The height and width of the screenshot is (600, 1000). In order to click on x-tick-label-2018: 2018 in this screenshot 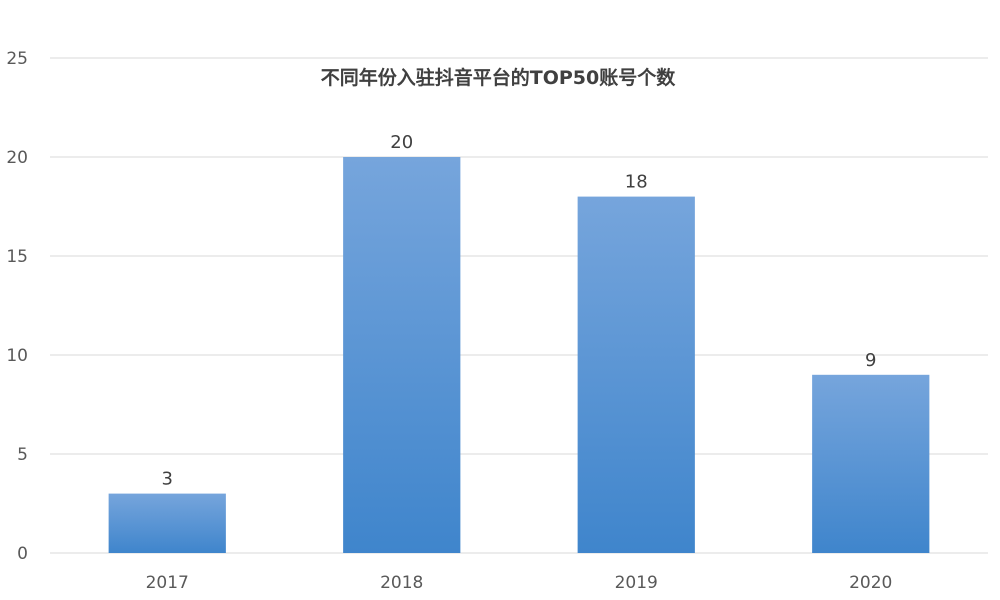, I will do `click(401, 583)`.